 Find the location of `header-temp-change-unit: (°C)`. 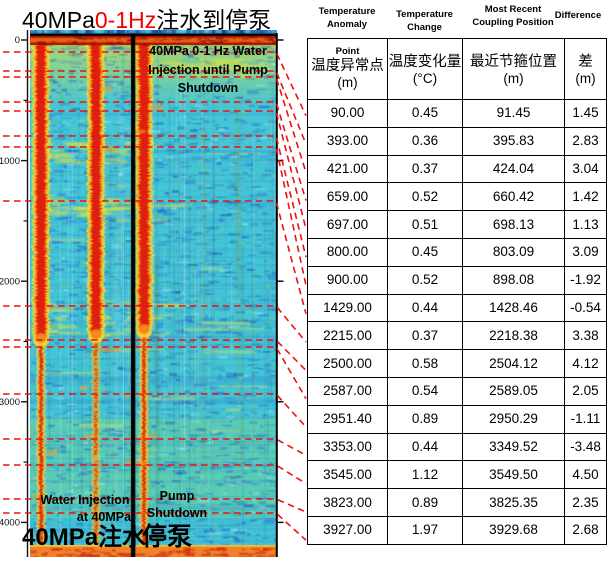

header-temp-change-unit: (°C) is located at coordinates (425, 78).